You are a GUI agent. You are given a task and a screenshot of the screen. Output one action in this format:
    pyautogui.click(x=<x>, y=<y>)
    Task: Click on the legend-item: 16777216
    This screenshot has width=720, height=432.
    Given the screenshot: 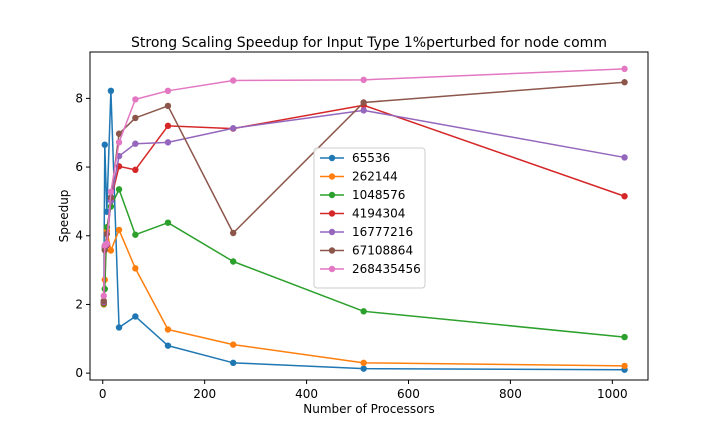 What is the action you would take?
    pyautogui.click(x=366, y=232)
    